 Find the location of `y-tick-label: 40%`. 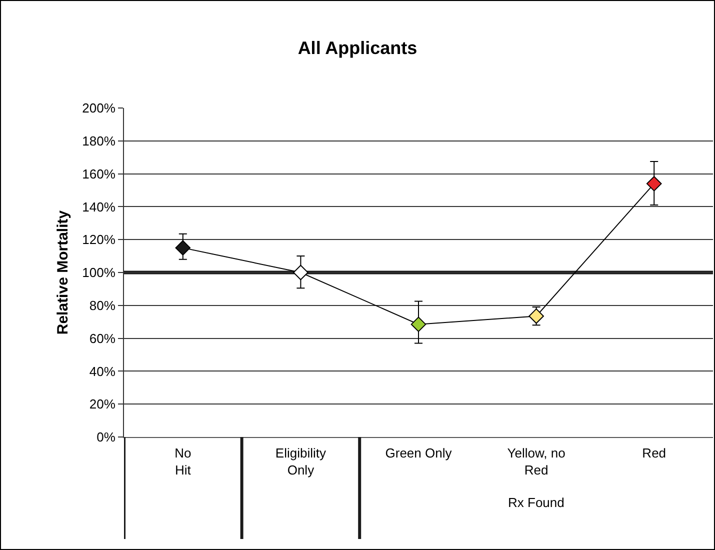

y-tick-label: 40% is located at coordinates (102, 371).